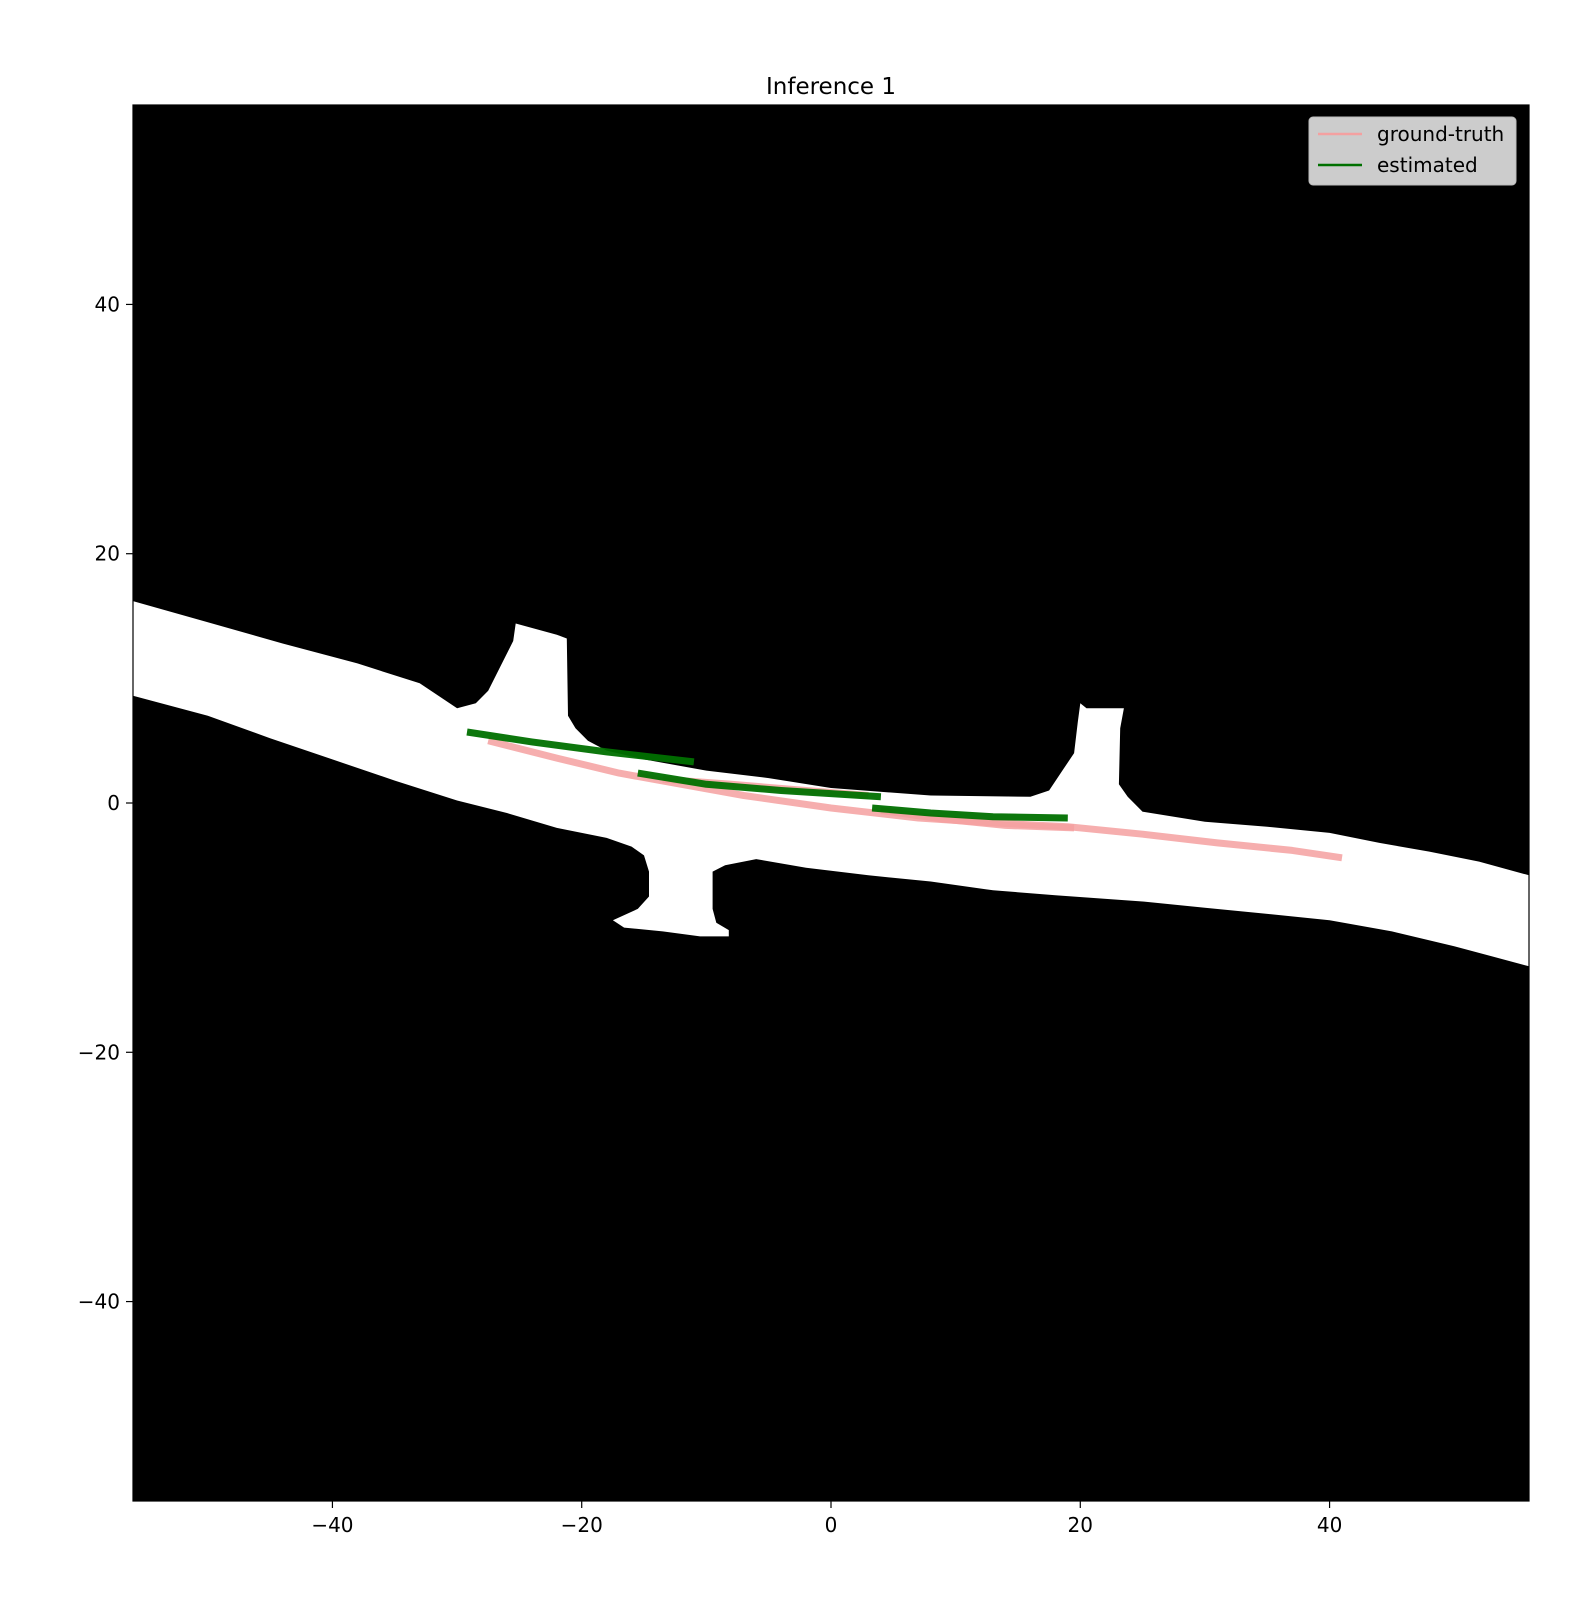 This screenshot has height=1602, width=1594. What do you see at coordinates (99, 1052) in the screenshot?
I see `y-tick-label: −20` at bounding box center [99, 1052].